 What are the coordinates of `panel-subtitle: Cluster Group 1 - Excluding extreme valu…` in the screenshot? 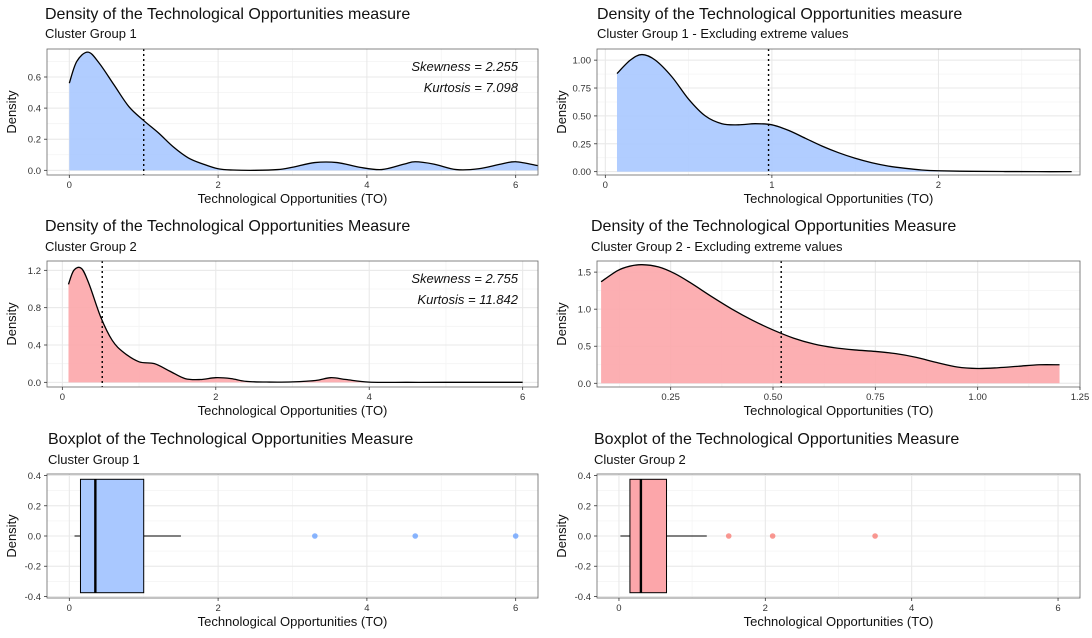 It's located at (723, 33).